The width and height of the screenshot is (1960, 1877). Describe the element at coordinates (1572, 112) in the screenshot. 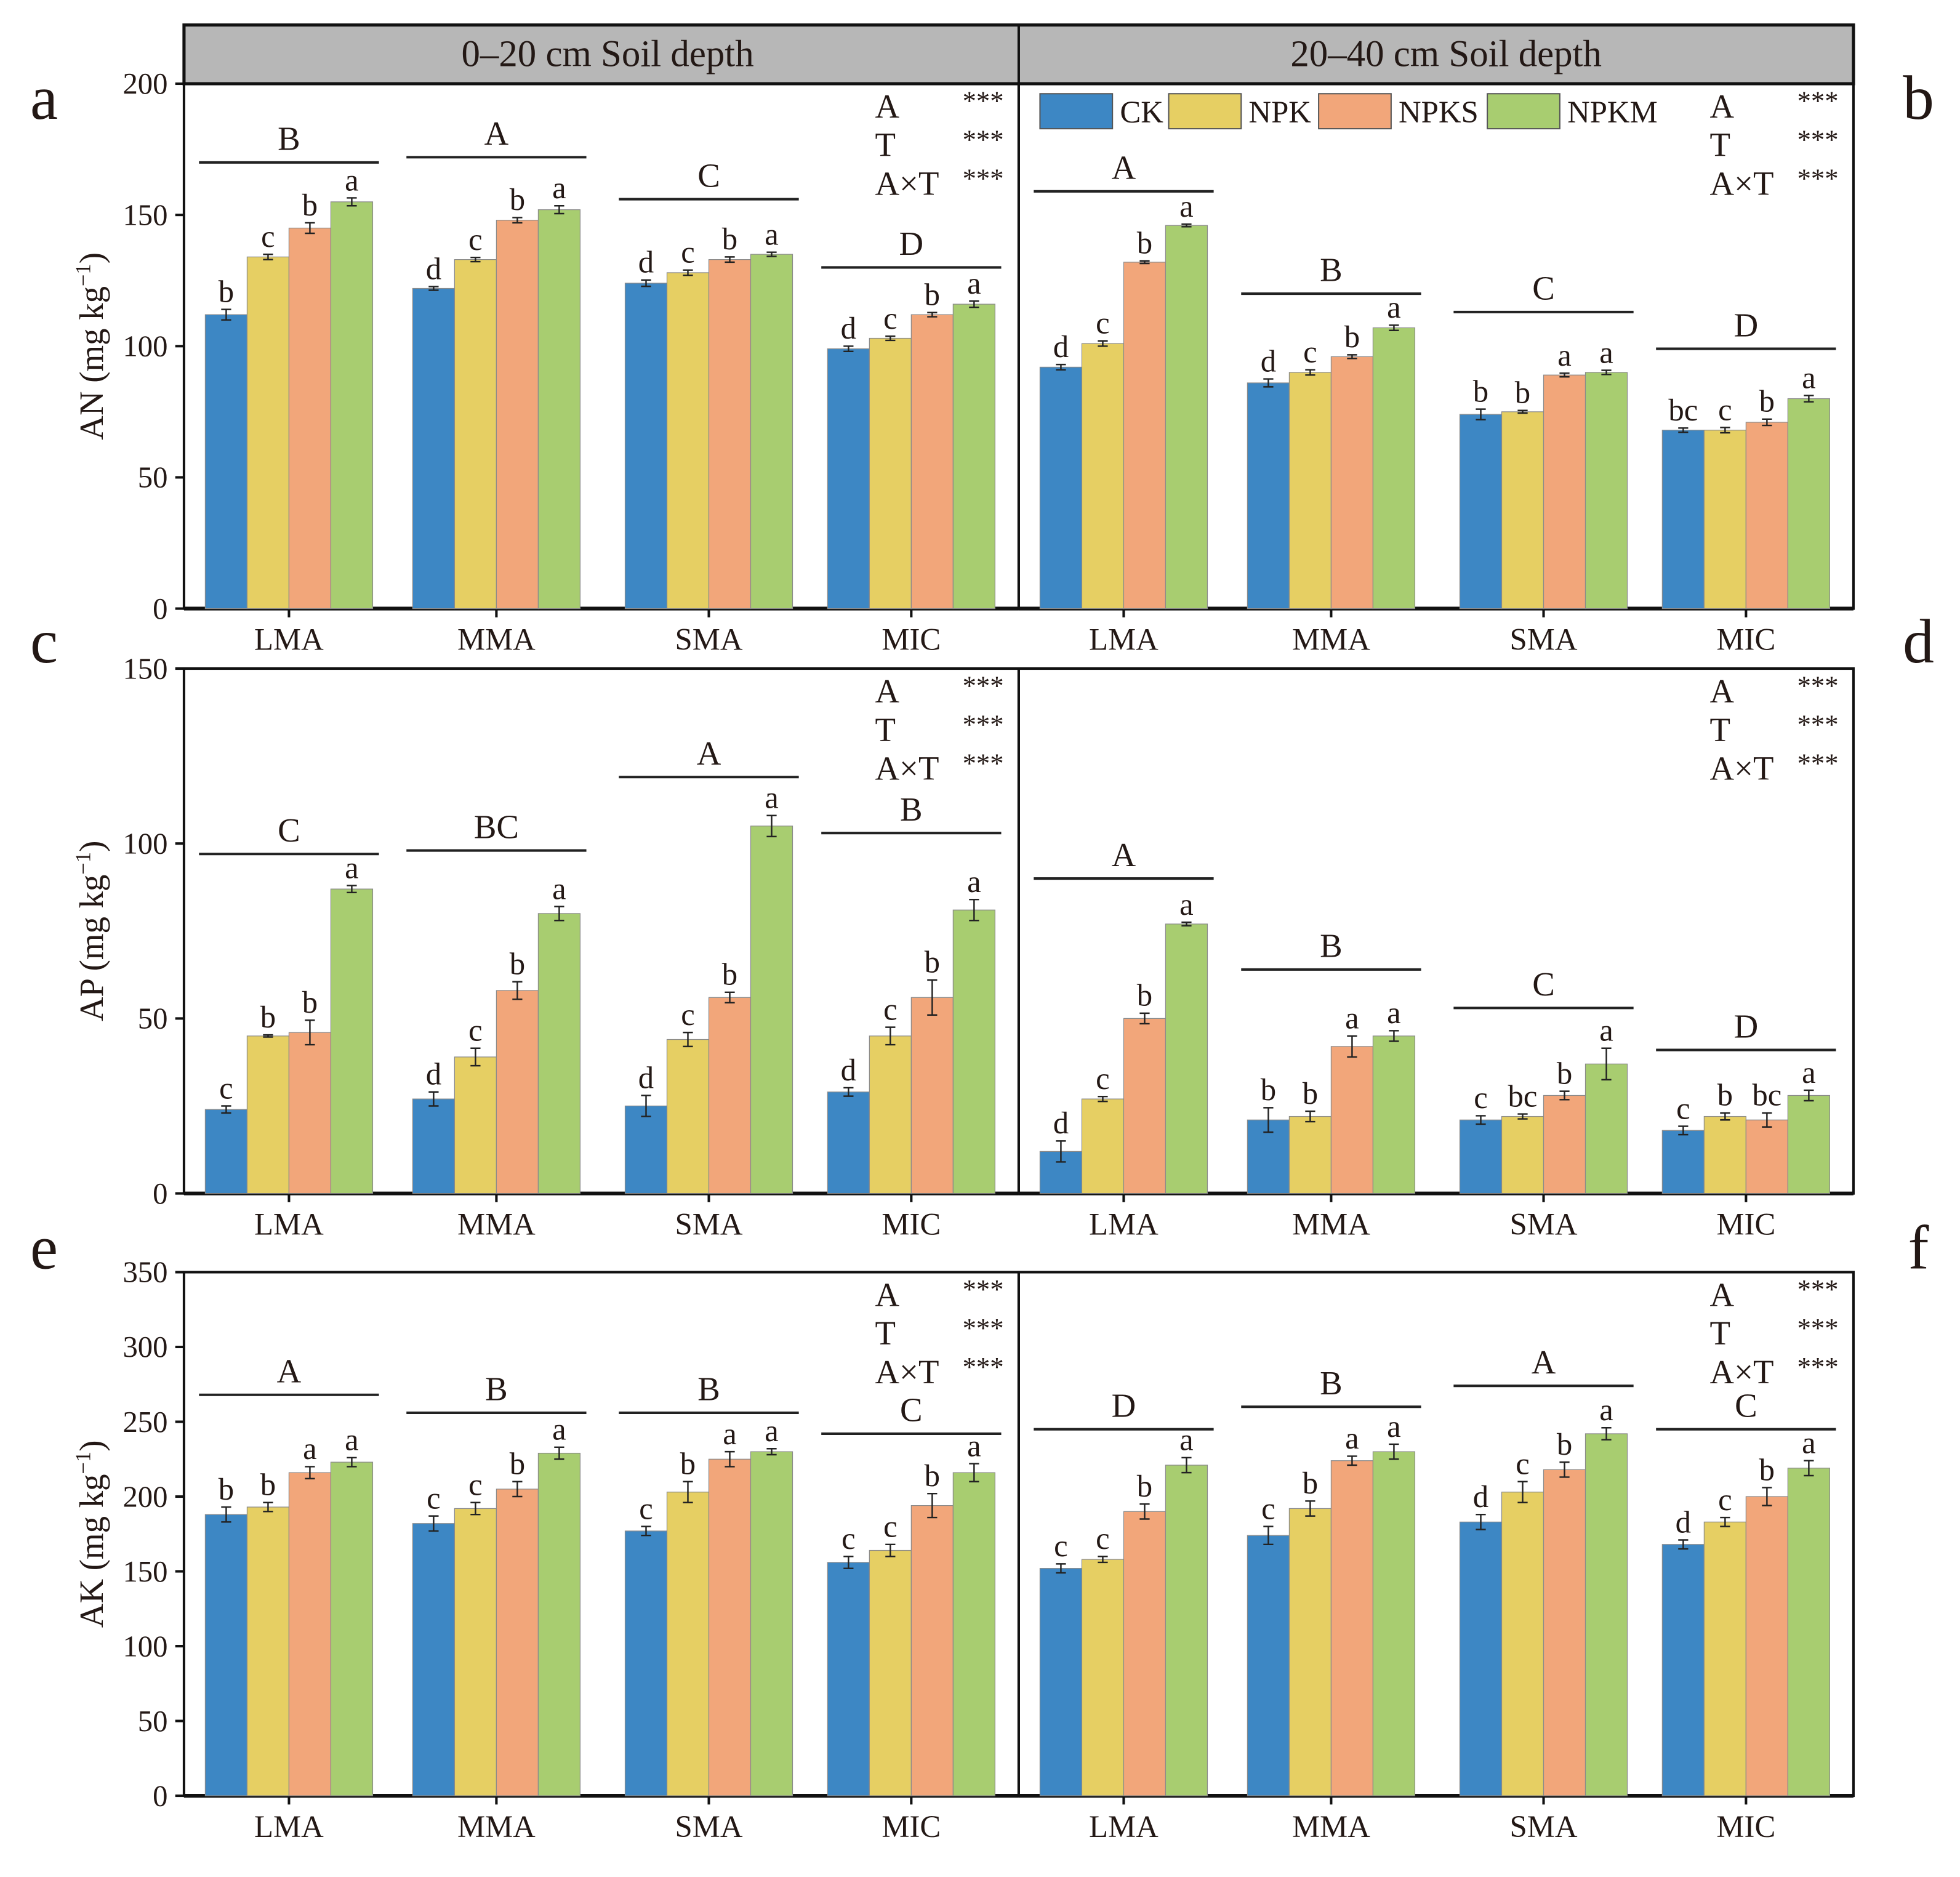

I see `legend-item-NPKM: NPKM` at that location.